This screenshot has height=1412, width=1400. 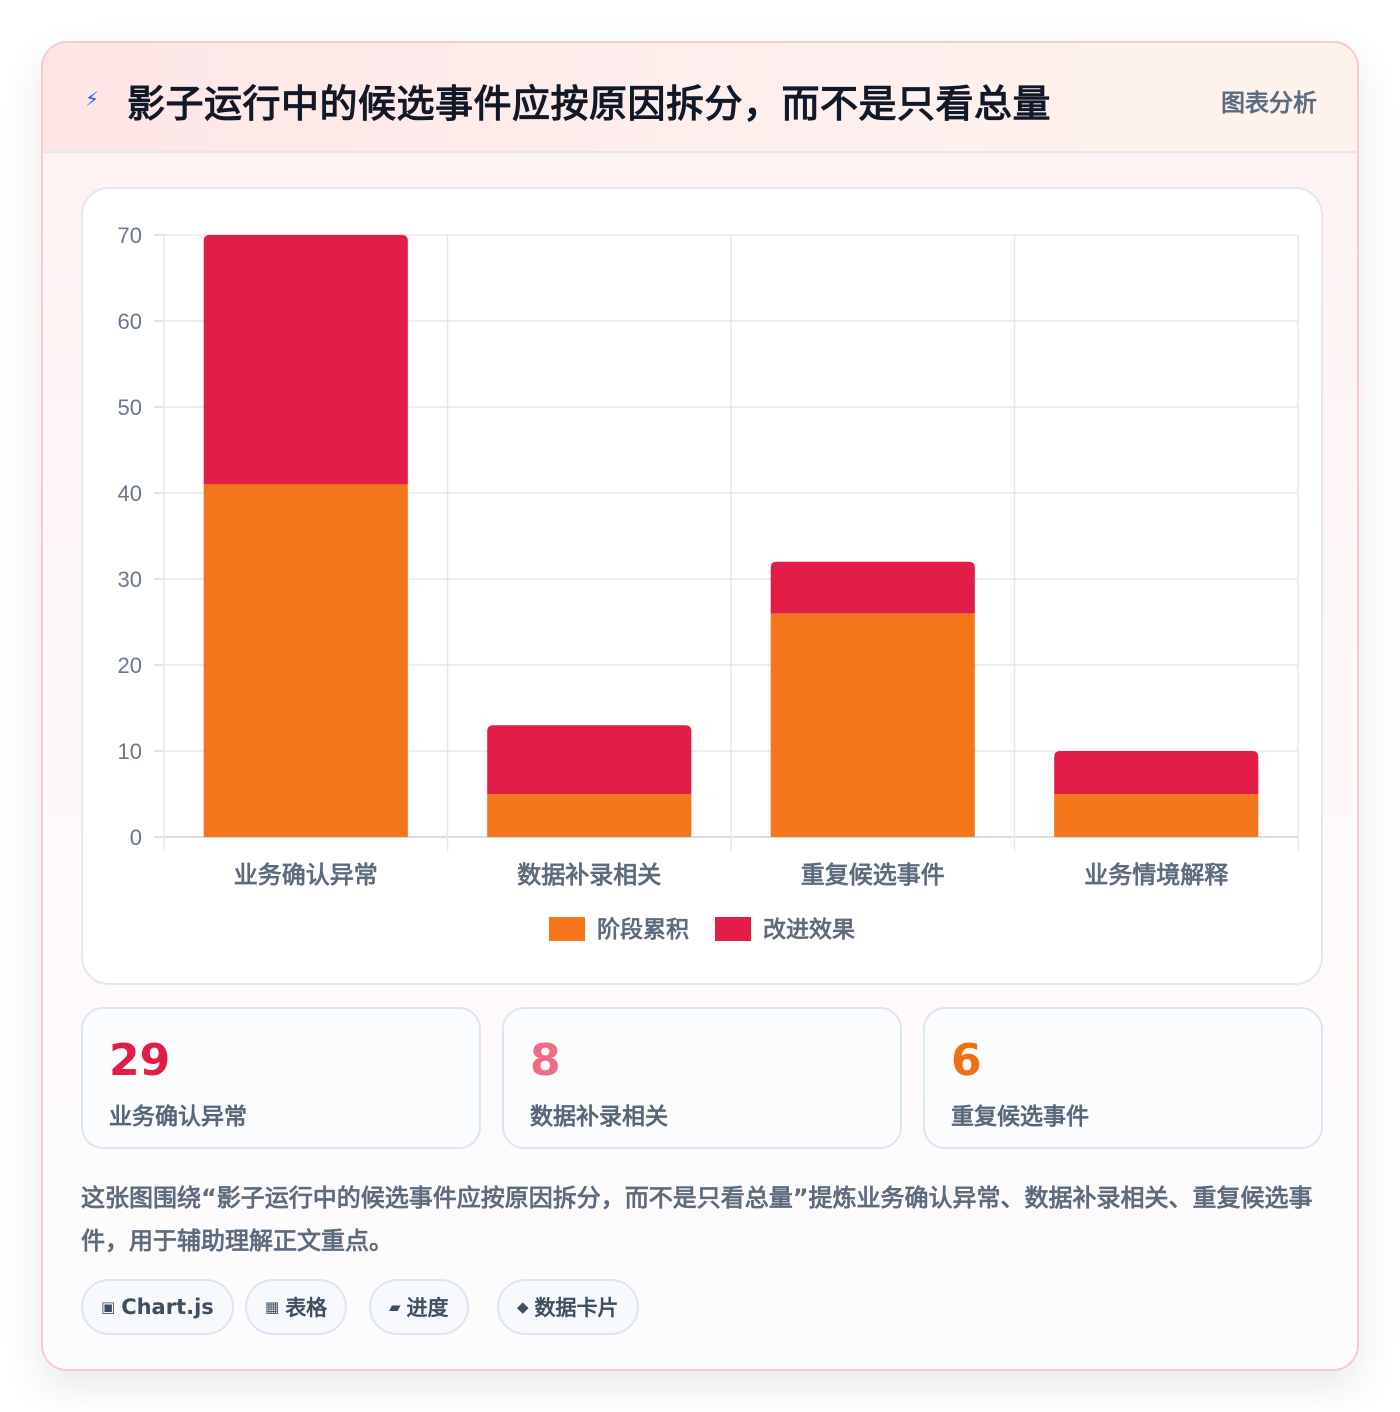 What do you see at coordinates (130, 321) in the screenshot?
I see `y-tick-label: 60` at bounding box center [130, 321].